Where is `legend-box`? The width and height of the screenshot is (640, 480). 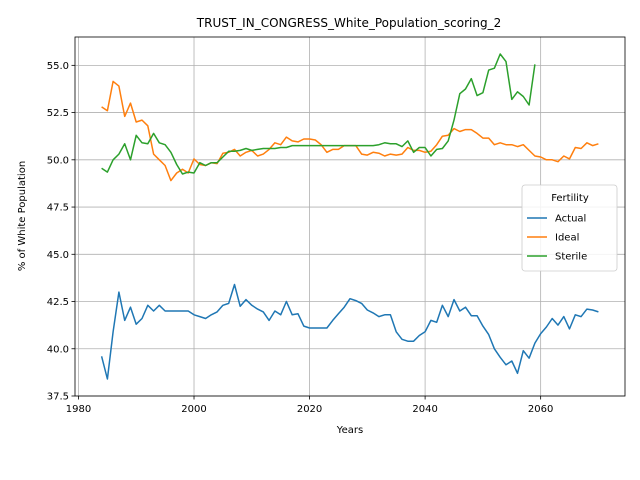 legend-box is located at coordinates (569, 228).